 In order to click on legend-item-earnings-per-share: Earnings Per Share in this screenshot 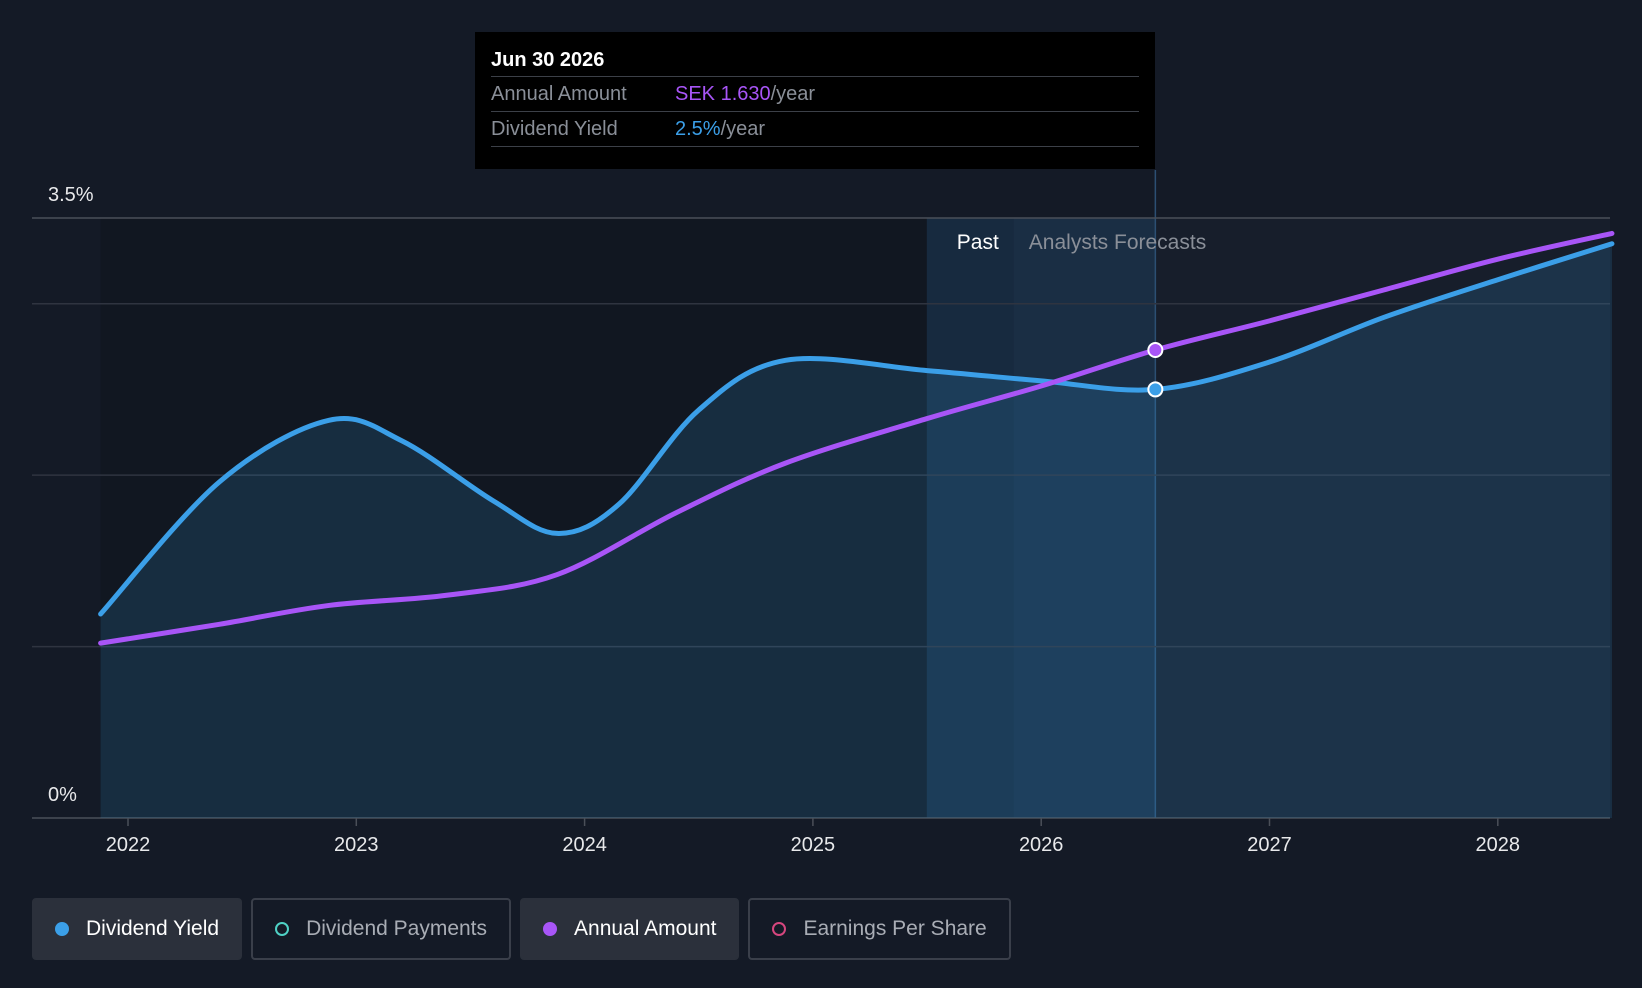, I will do `click(879, 929)`.